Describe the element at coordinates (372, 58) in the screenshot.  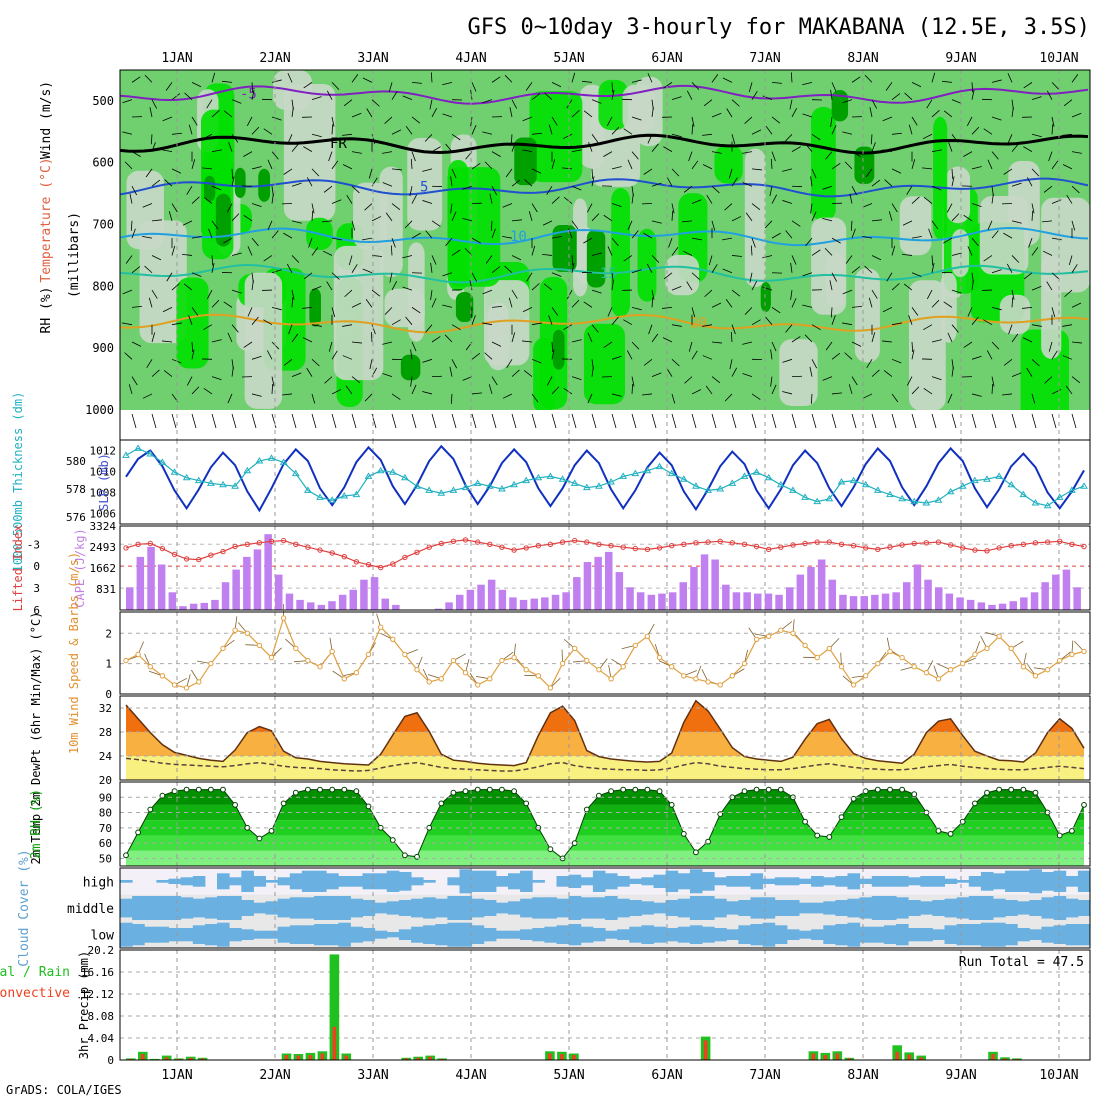
I see `date-label-top: 3JAN` at that location.